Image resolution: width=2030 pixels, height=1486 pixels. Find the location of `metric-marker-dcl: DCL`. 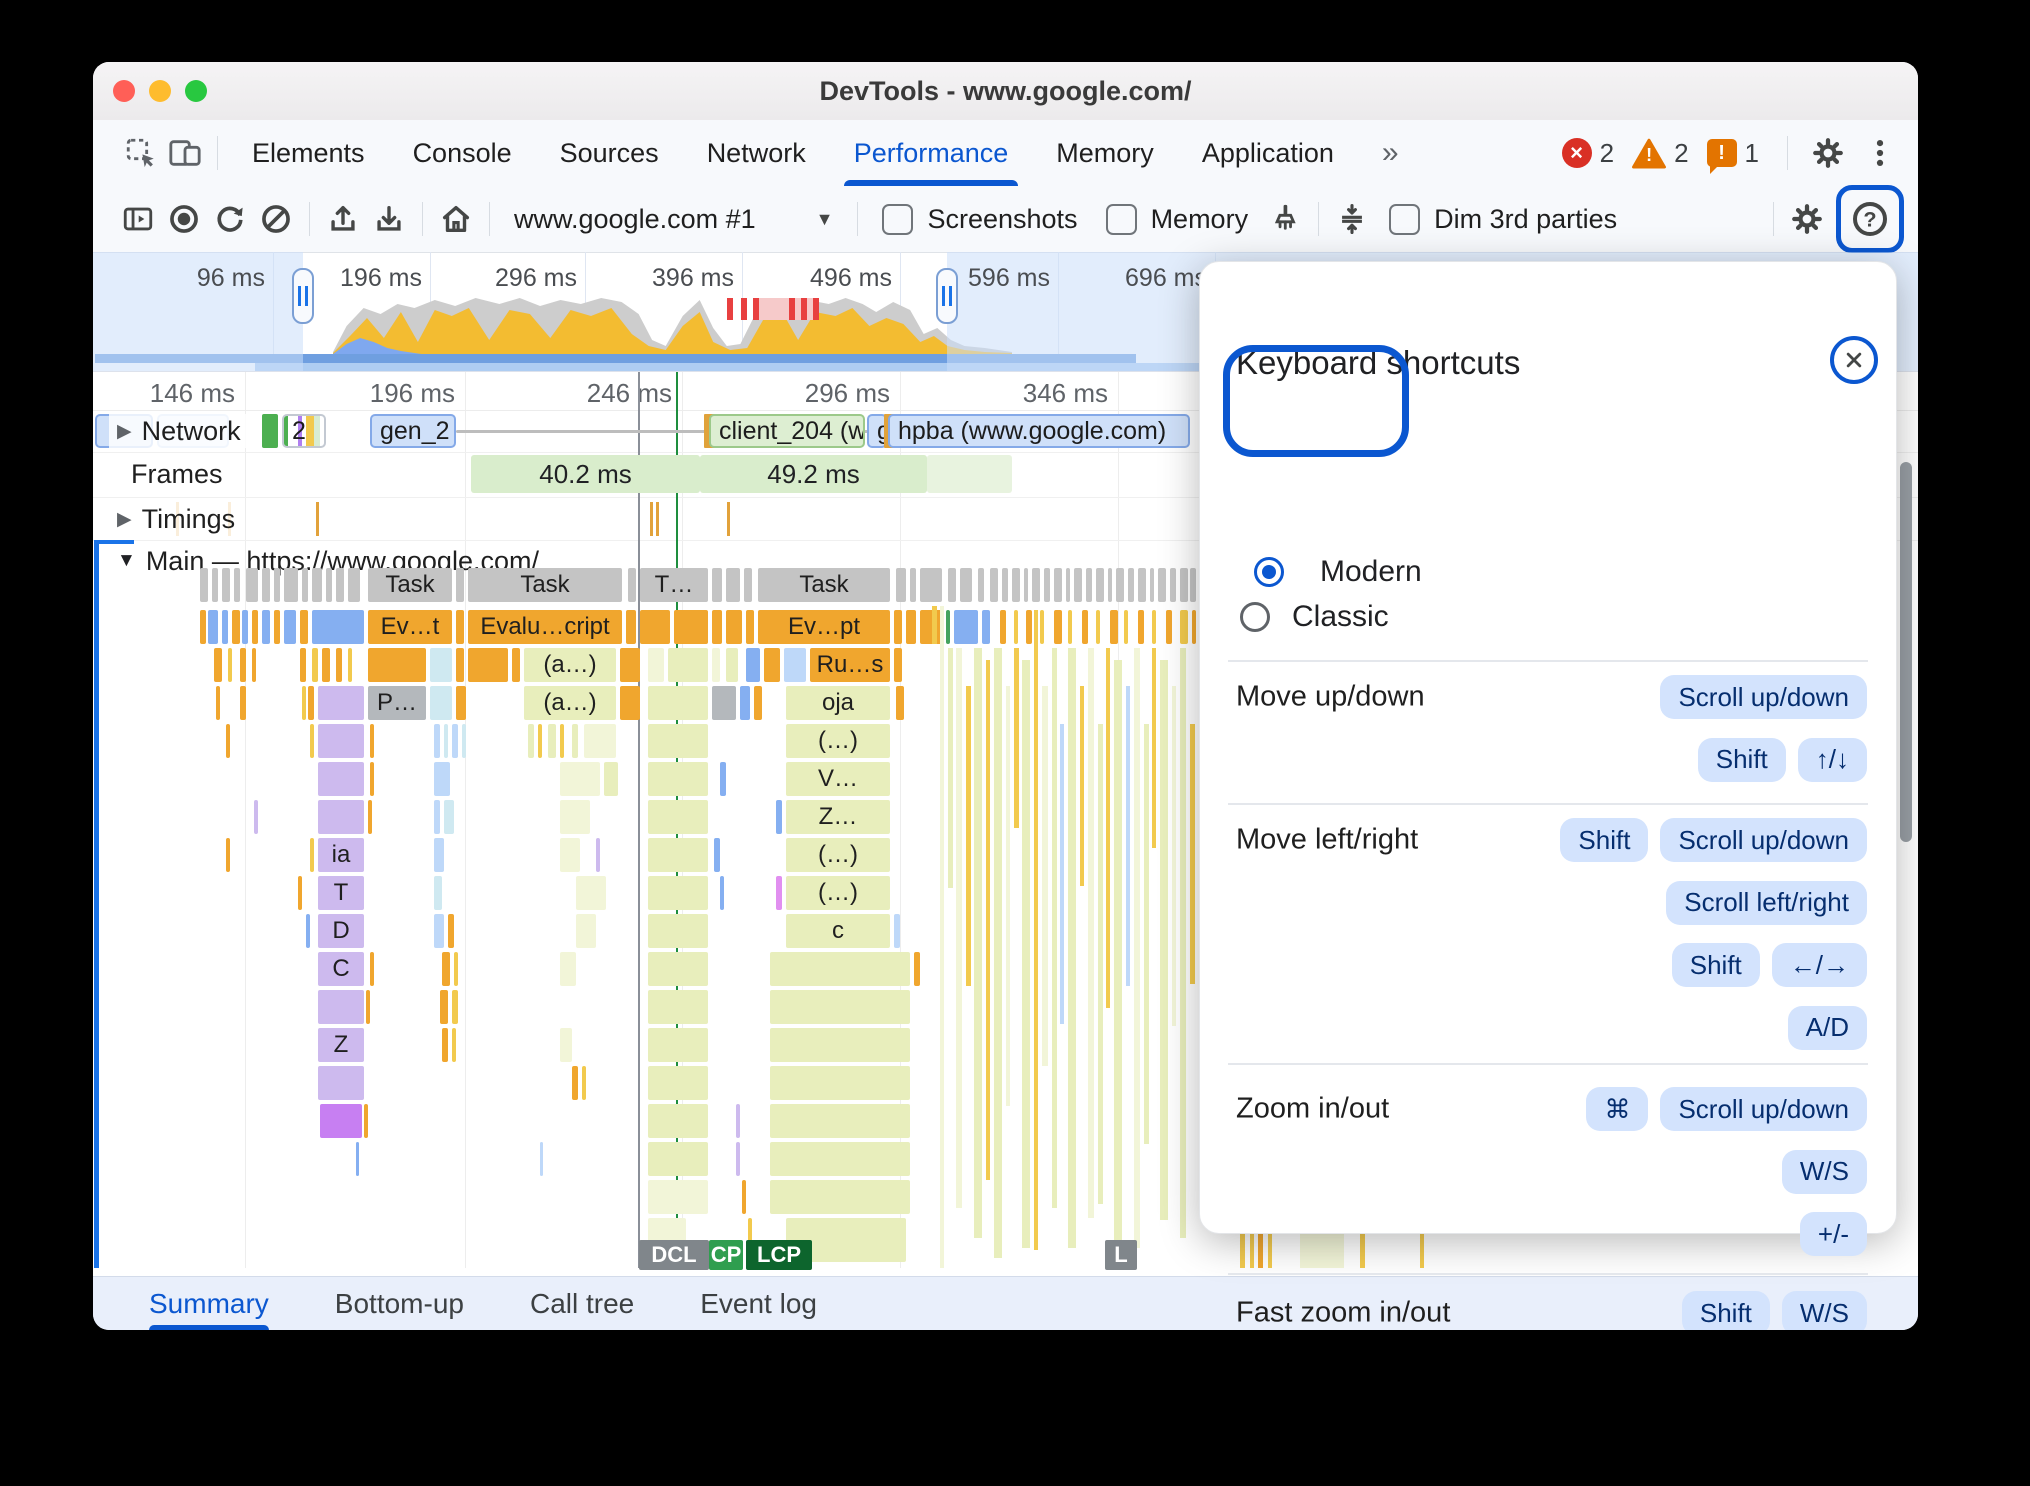

metric-marker-dcl: DCL is located at coordinates (674, 1255).